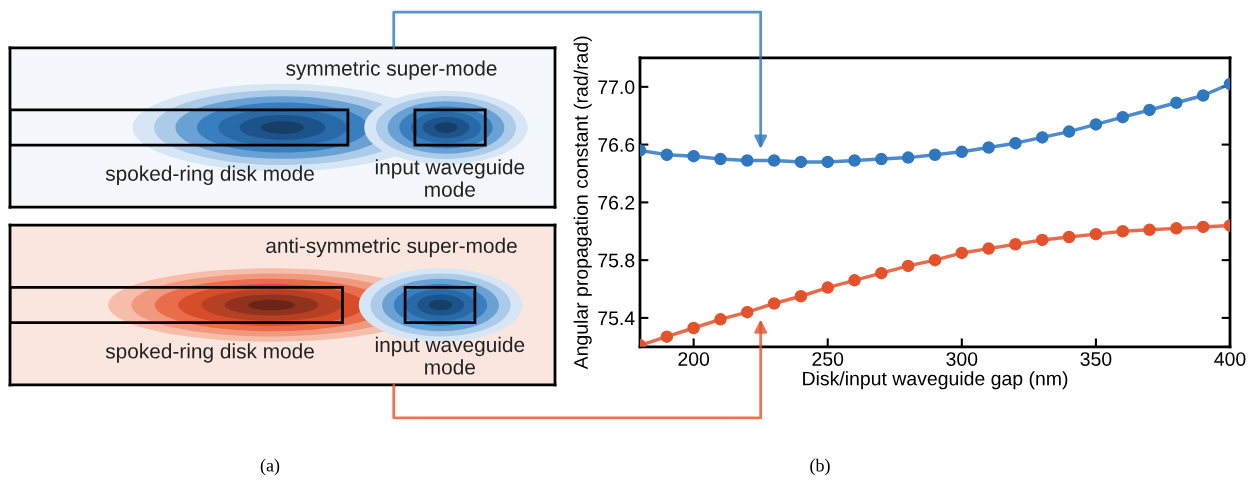  I want to click on text: anti-symmetric super-mode, so click(391, 247).